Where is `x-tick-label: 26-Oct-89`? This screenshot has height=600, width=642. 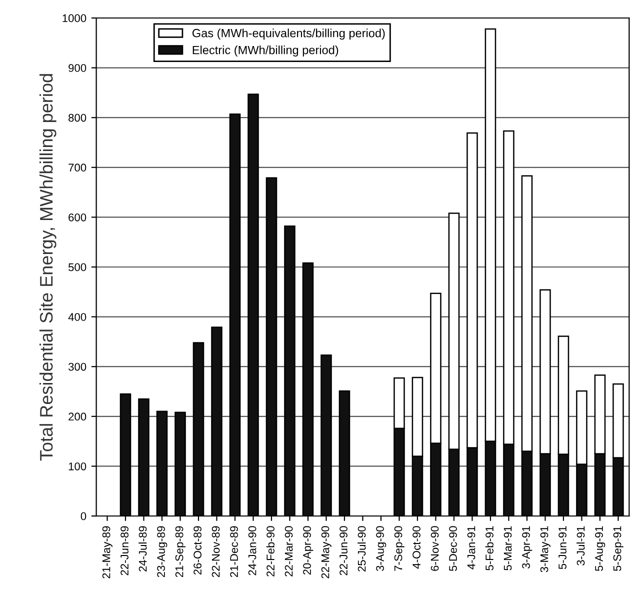
x-tick-label: 26-Oct-89 is located at coordinates (198, 550).